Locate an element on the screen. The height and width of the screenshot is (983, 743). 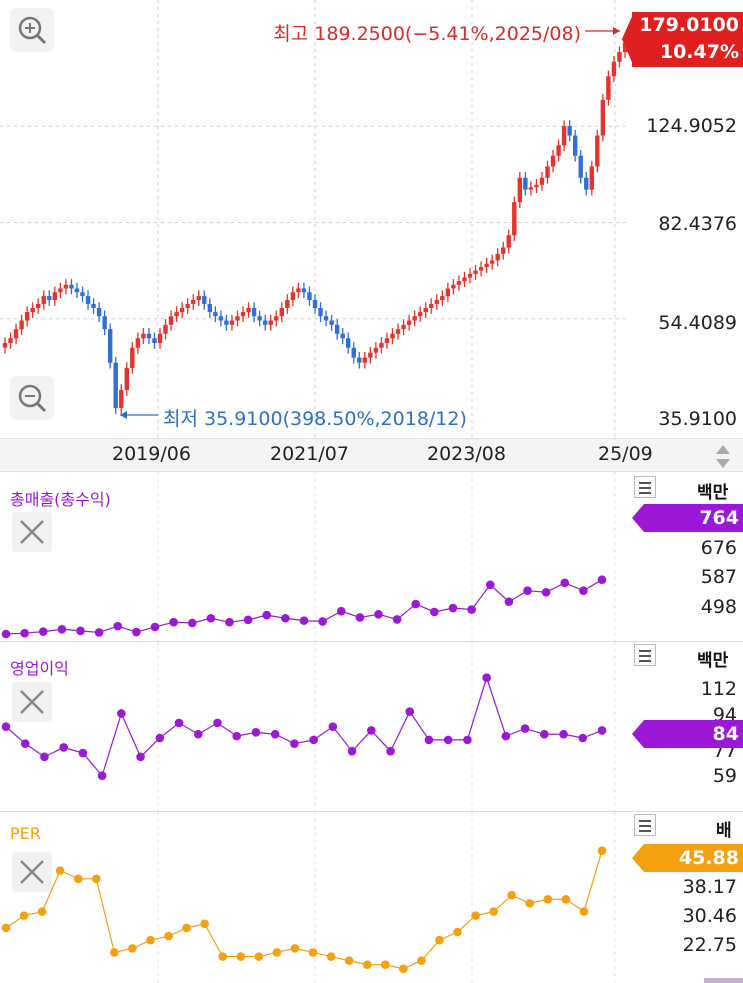
revenue-remove-button is located at coordinates (32, 532).